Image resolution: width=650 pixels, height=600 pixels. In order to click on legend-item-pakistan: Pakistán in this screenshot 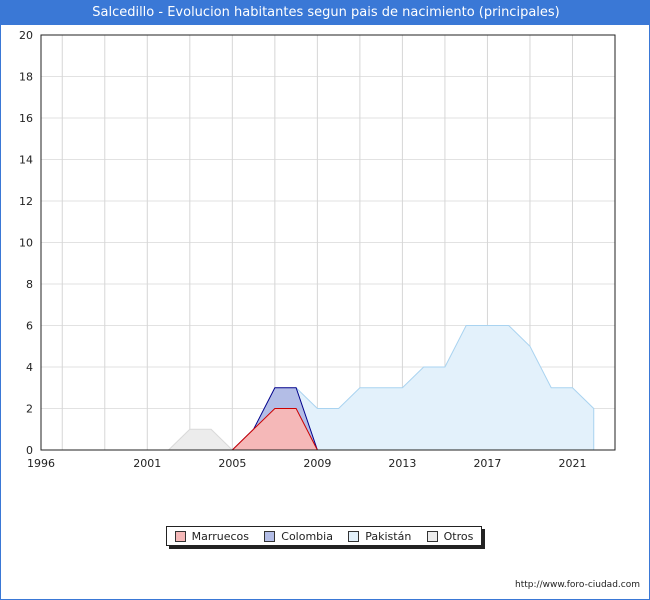, I will do `click(379, 536)`.